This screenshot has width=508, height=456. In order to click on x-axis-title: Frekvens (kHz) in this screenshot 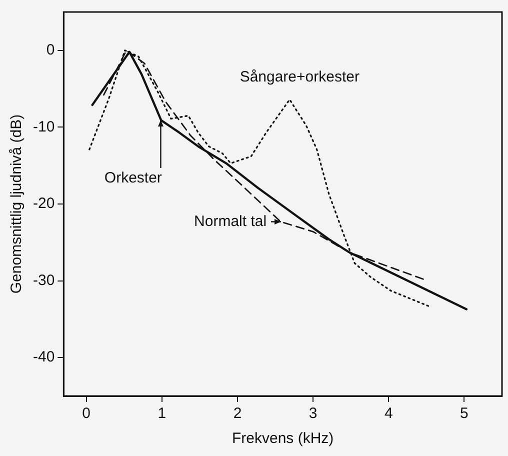, I will do `click(283, 439)`.